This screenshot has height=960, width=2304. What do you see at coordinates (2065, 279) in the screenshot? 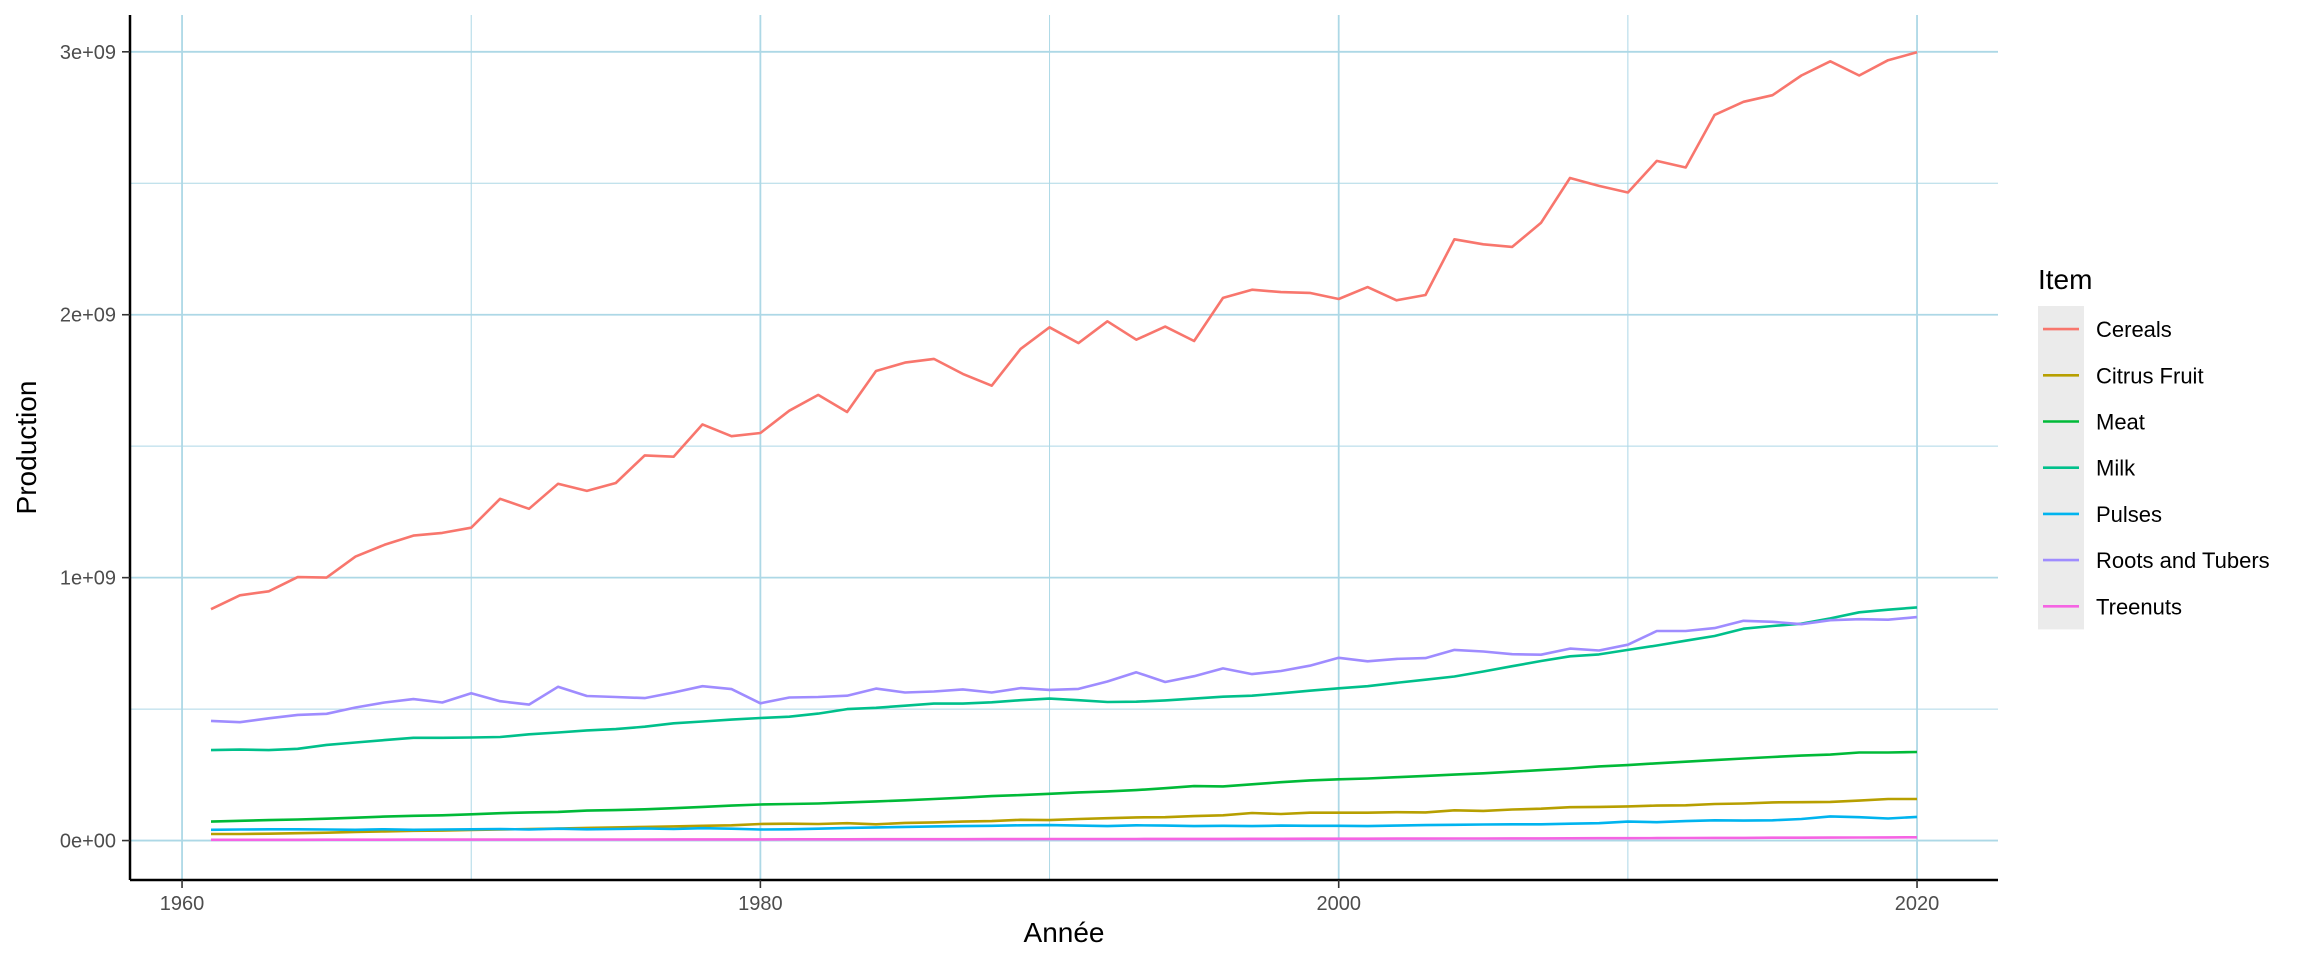
I see `legend-title: Item` at bounding box center [2065, 279].